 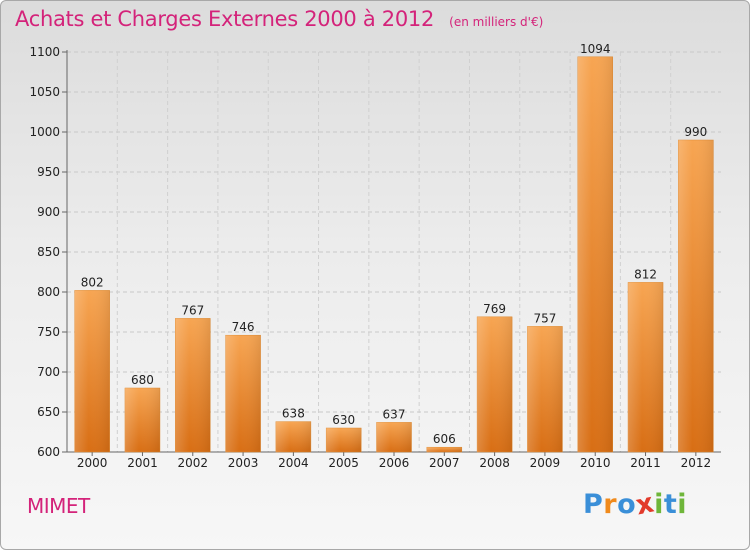 I want to click on y-tick-label: 1050, so click(x=44, y=92).